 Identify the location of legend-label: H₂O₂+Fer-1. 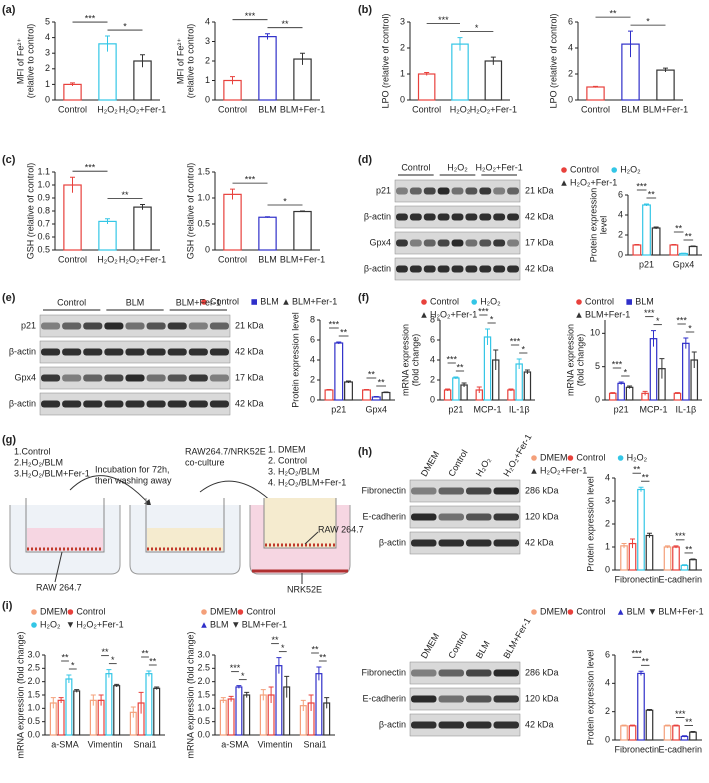
(453, 314).